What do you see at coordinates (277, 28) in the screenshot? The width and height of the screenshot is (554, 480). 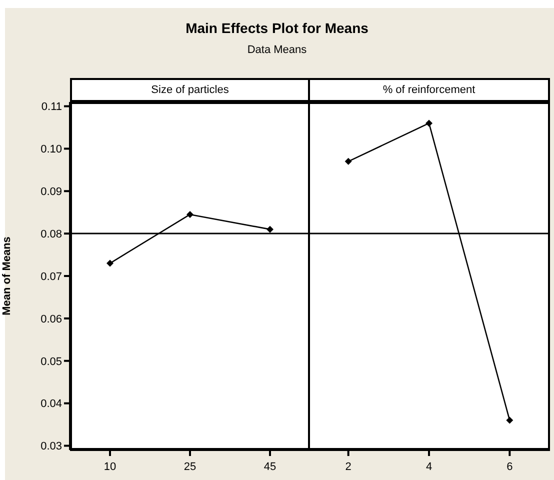 I see `text: Main Effects Plot for Means` at bounding box center [277, 28].